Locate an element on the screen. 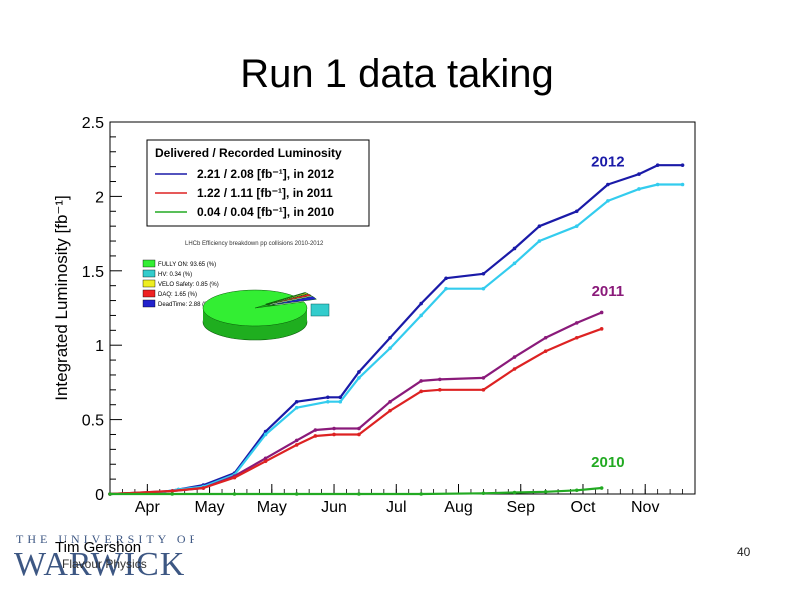 The image size is (794, 595). x-tick-label: Apr is located at coordinates (148, 507).